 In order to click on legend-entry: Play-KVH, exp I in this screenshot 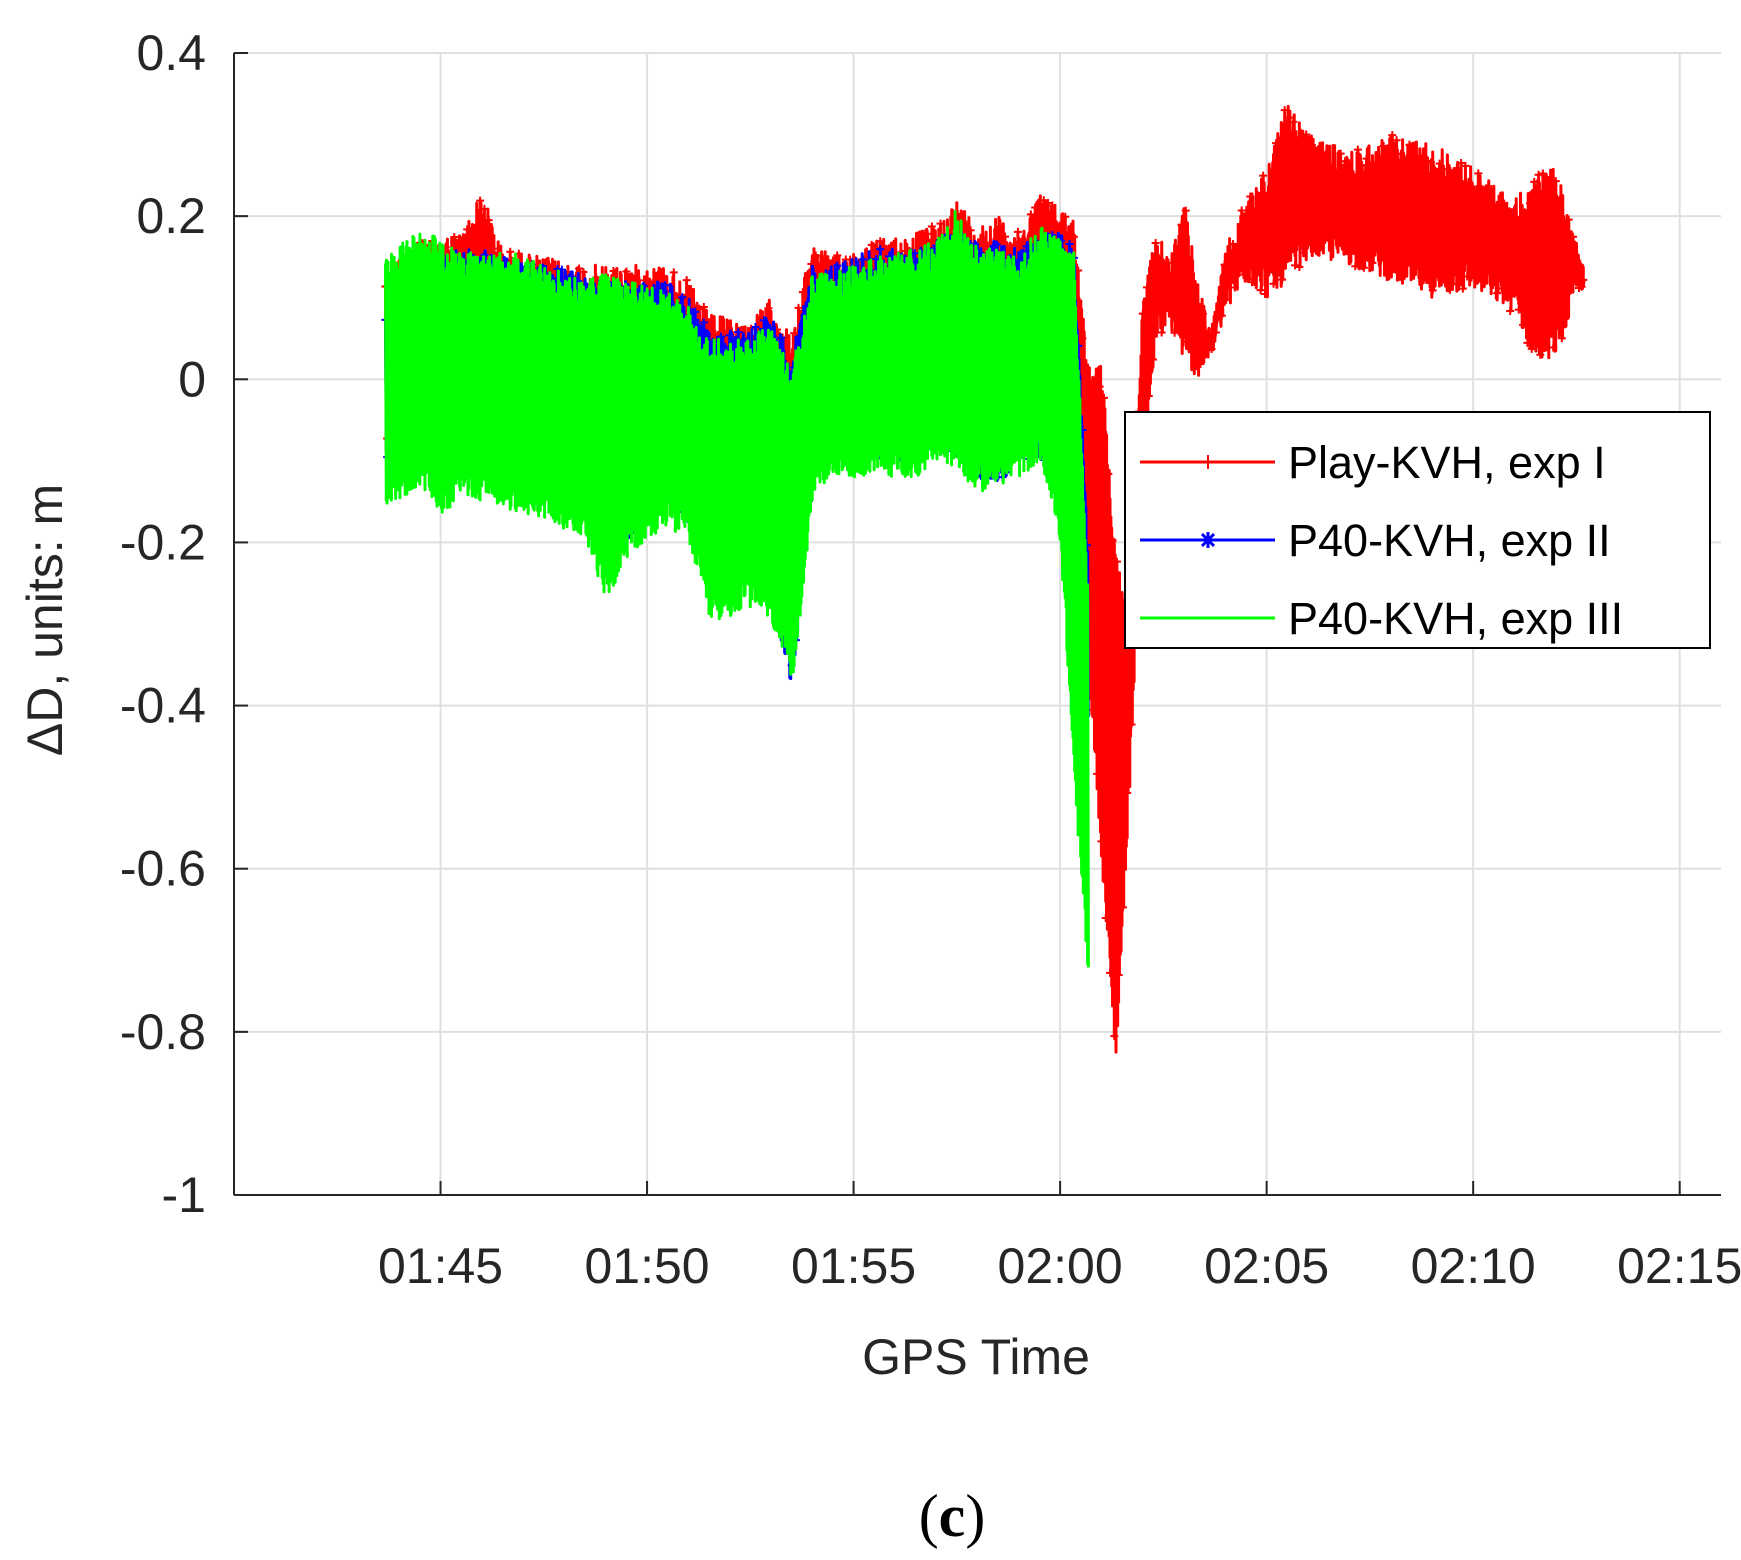, I will do `click(1373, 462)`.